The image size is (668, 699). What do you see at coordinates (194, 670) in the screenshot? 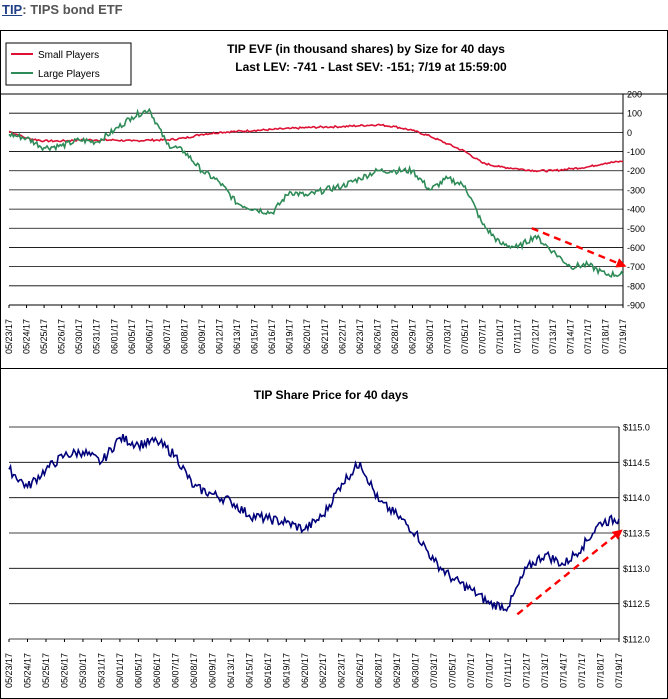
I see `price-x-tick-label: 06/08/17` at bounding box center [194, 670].